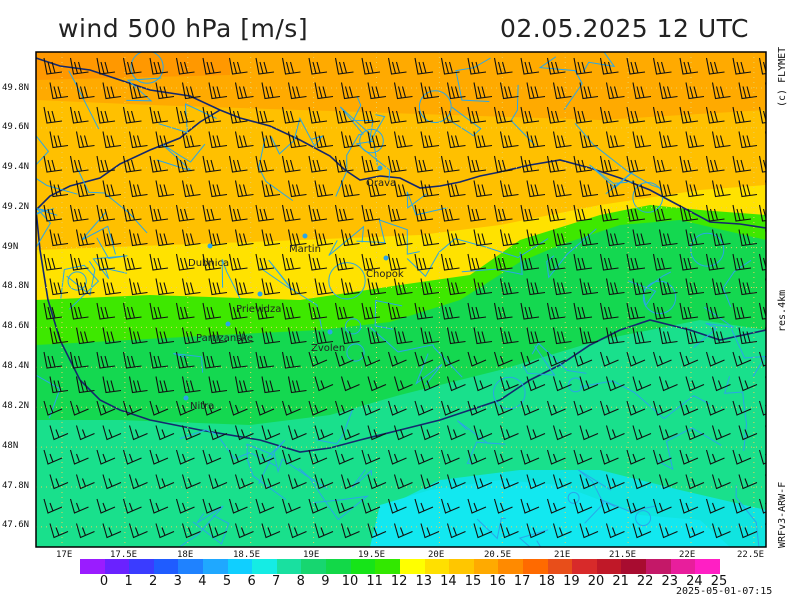 This screenshot has width=800, height=600. What do you see at coordinates (424, 581) in the screenshot?
I see `color-scale-label: 13` at bounding box center [424, 581].